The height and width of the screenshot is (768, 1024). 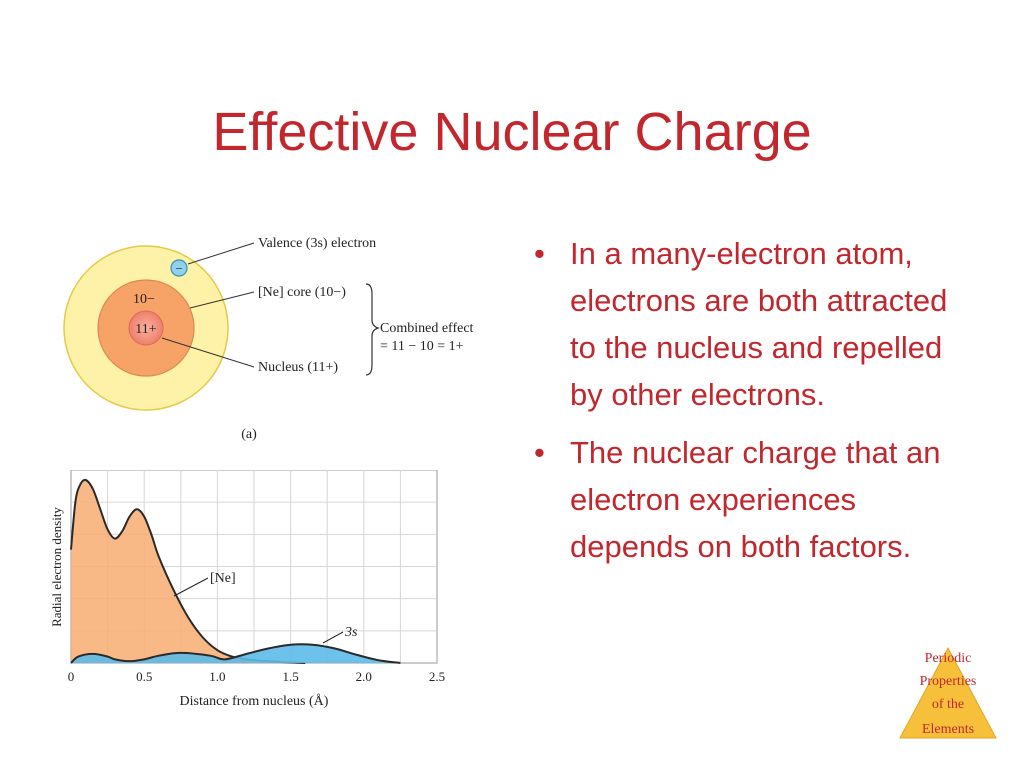 What do you see at coordinates (144, 676) in the screenshot?
I see `x-tick-label: 0.5` at bounding box center [144, 676].